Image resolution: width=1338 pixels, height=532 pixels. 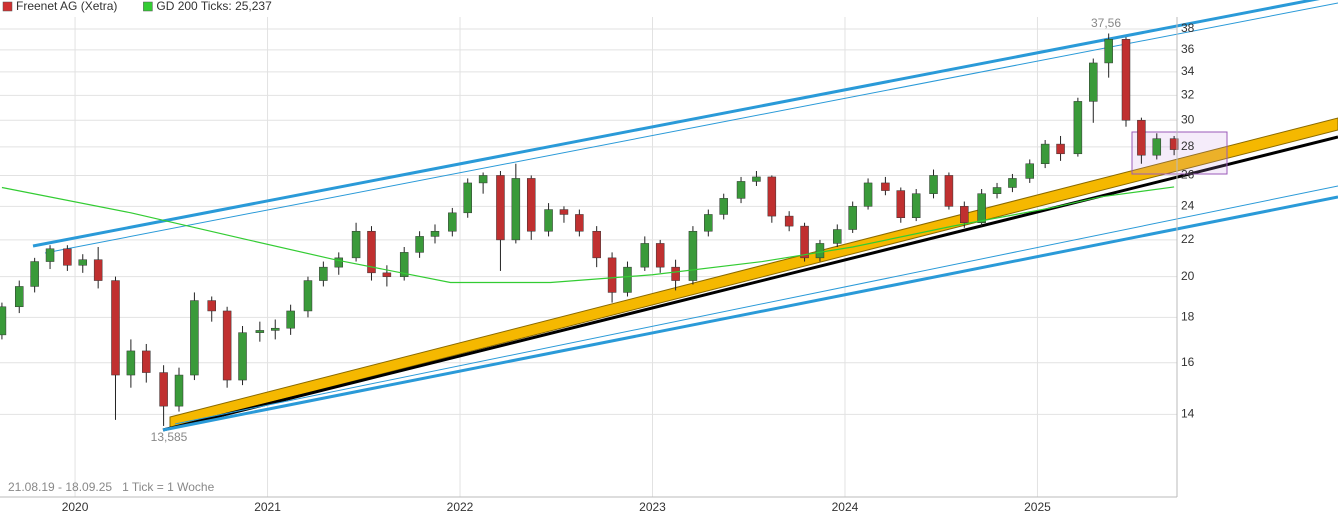 I want to click on y-tick-label: 26, so click(x=1188, y=175).